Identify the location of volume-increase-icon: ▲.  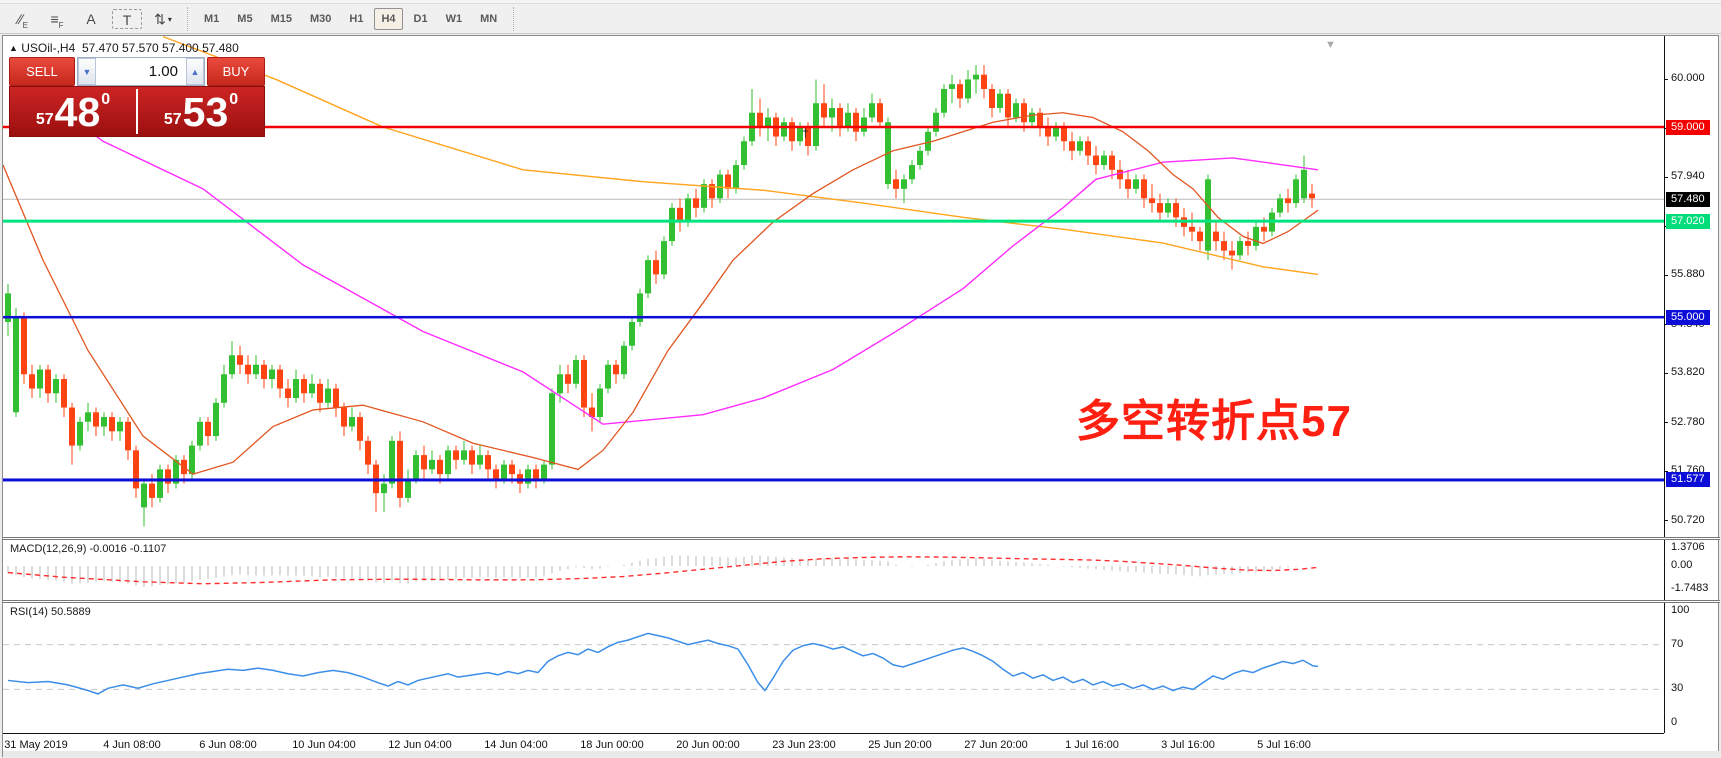
(195, 71).